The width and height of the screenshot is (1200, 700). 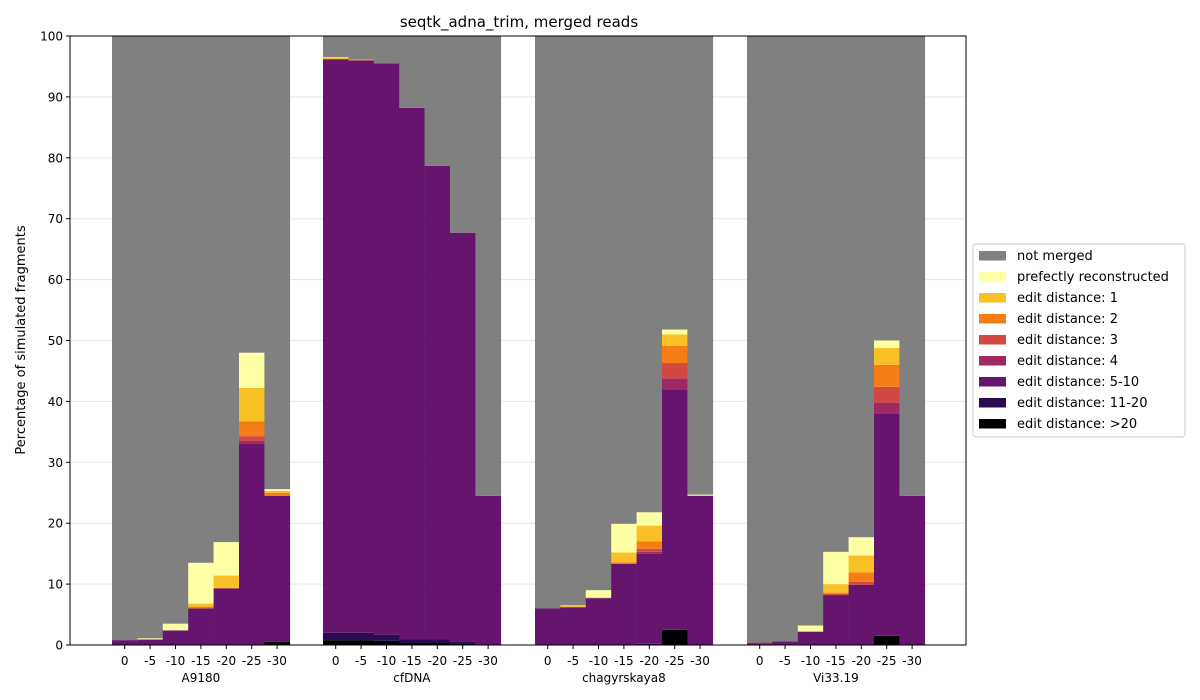 What do you see at coordinates (700, 570) in the screenshot?
I see `bar-chagyrskaya8--30-seg-2` at bounding box center [700, 570].